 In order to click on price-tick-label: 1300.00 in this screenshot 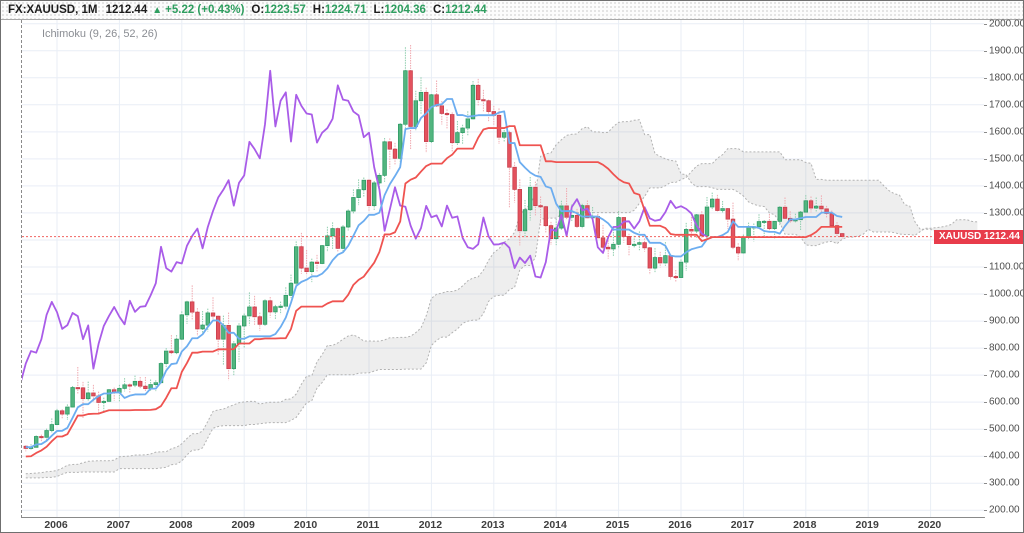, I will do `click(1006, 213)`.